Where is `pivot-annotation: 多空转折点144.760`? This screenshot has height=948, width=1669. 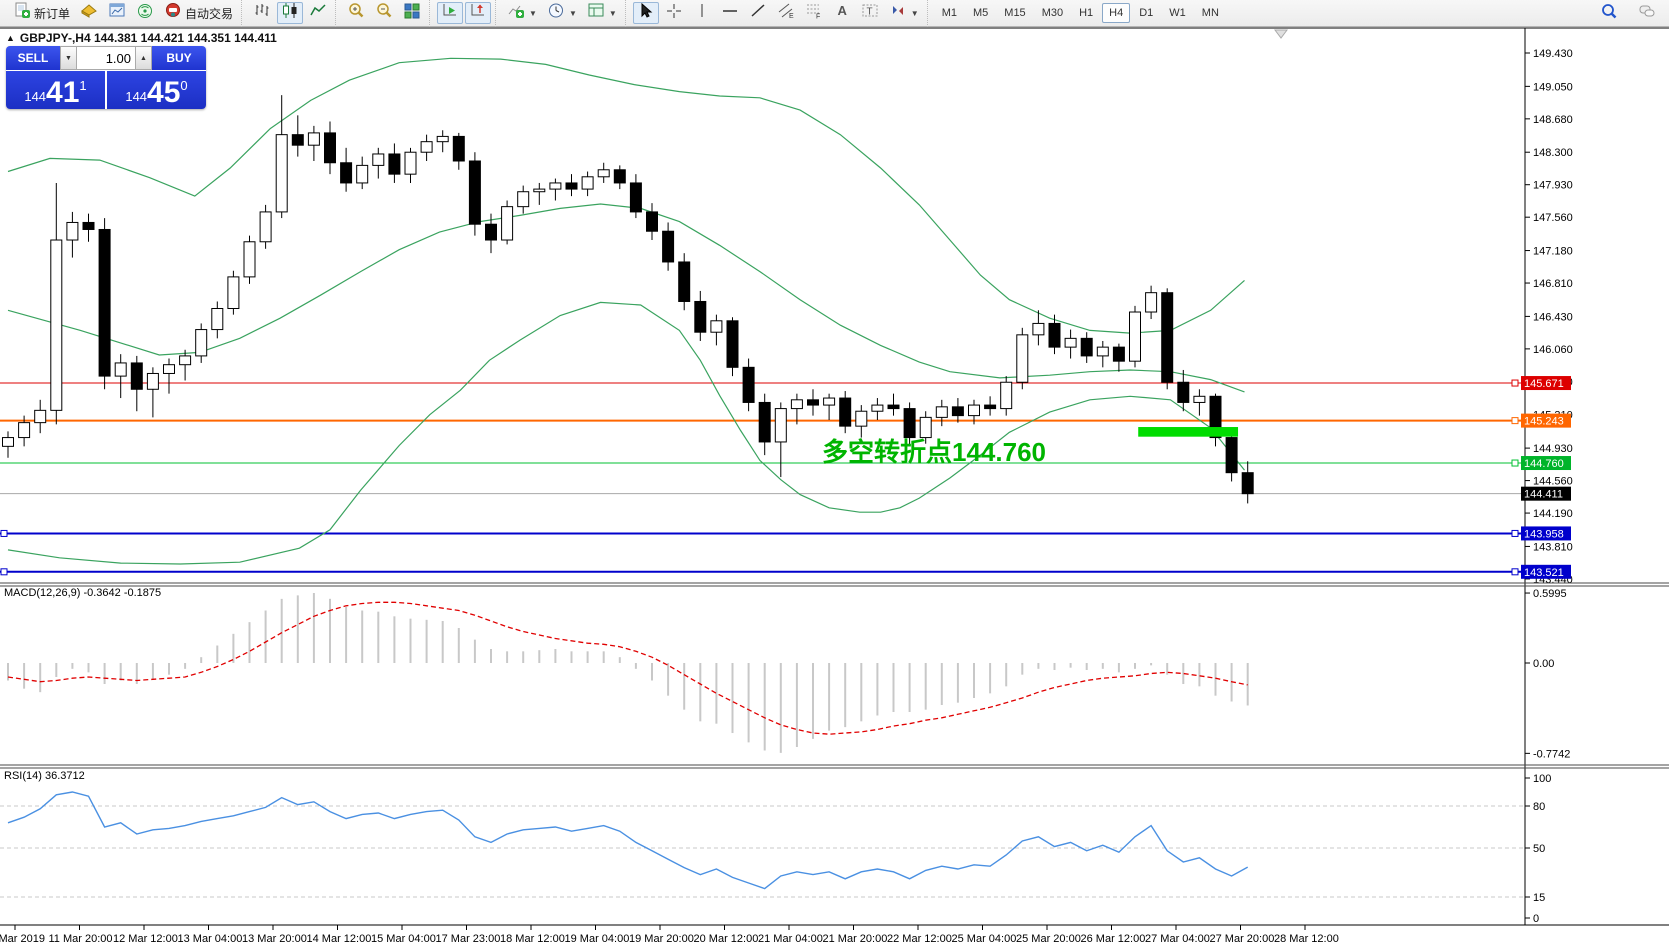
pivot-annotation: 多空转折点144.760 is located at coordinates (934, 452).